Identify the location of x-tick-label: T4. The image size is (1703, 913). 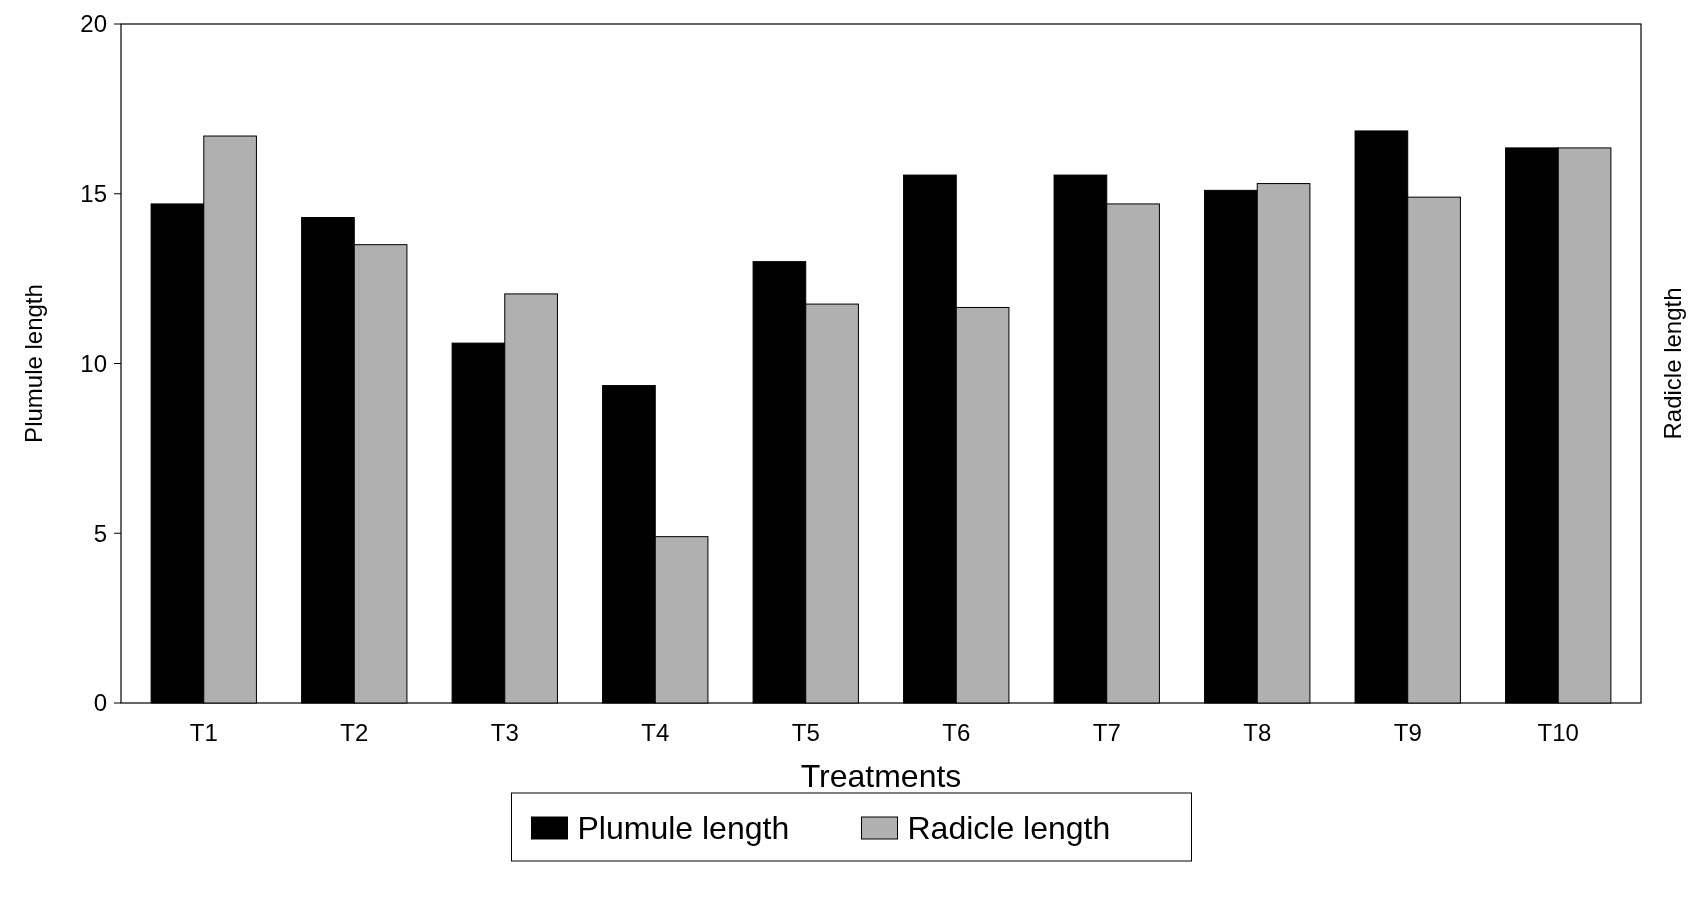
(655, 732).